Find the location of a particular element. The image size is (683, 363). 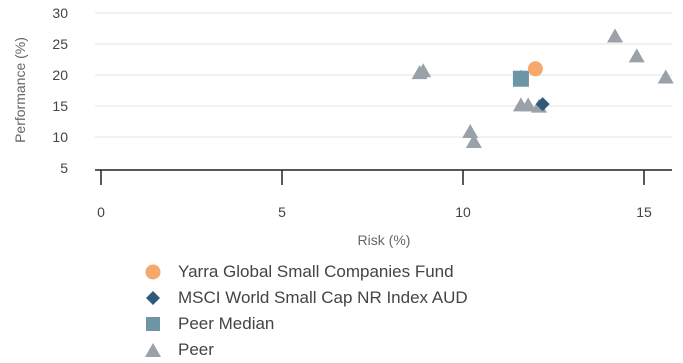

x-axis is located at coordinates (383, 177).